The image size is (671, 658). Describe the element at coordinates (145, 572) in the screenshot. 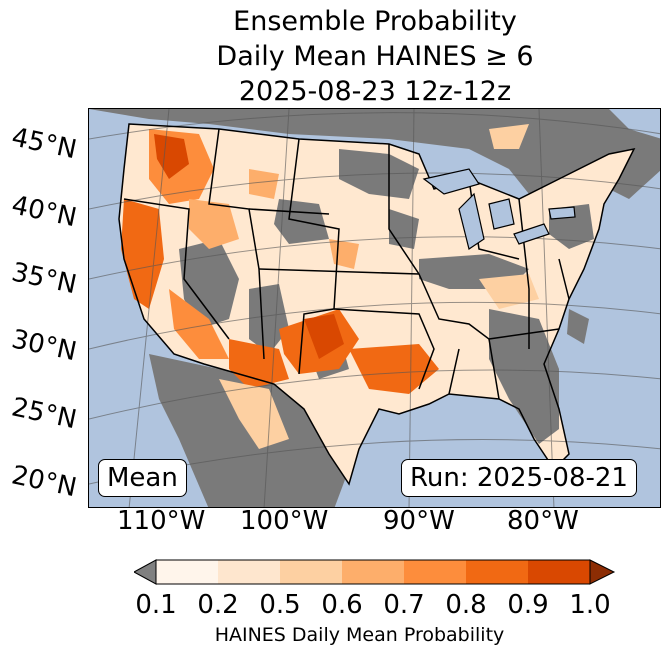

I see `colorbar-under-arrow` at that location.